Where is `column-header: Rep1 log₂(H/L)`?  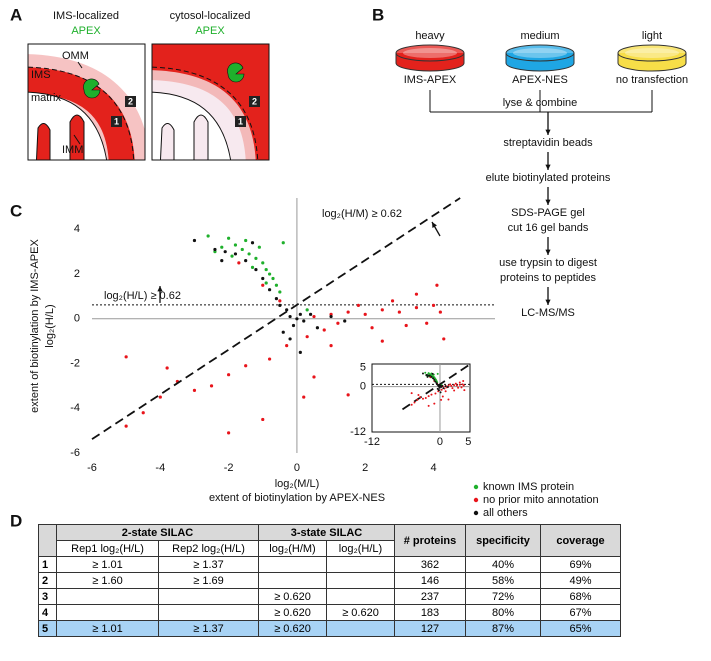
column-header: Rep1 log₂(H/L) is located at coordinates (107, 548).